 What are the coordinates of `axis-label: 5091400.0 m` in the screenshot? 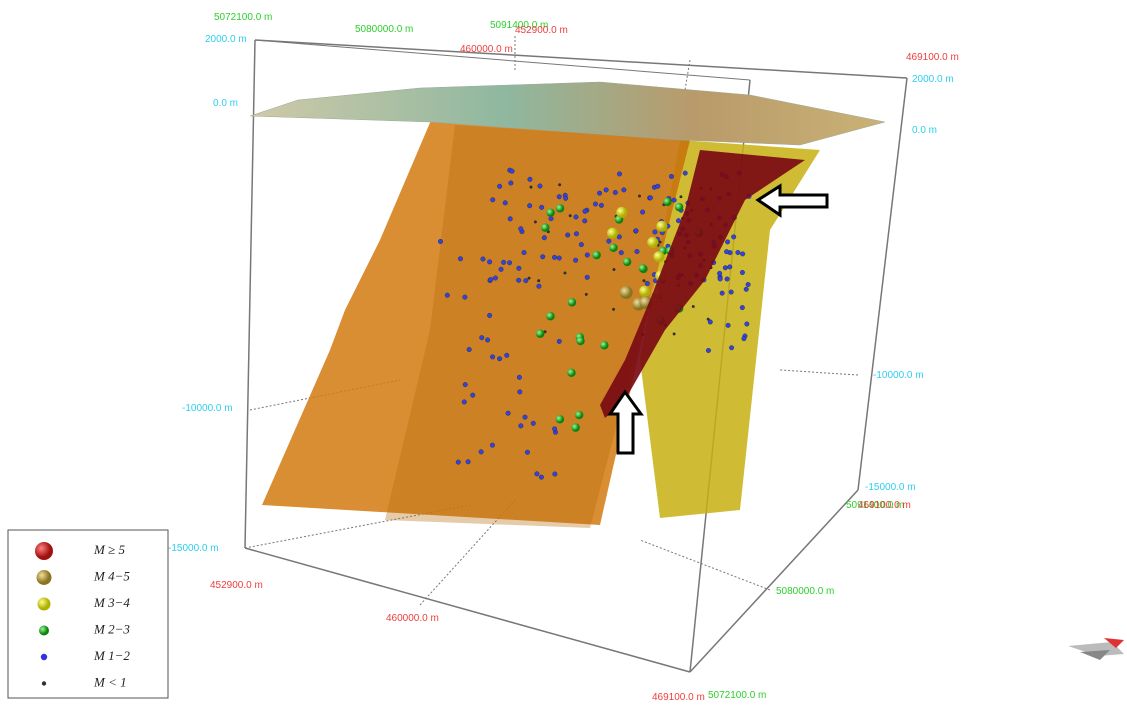 It's located at (519, 25).